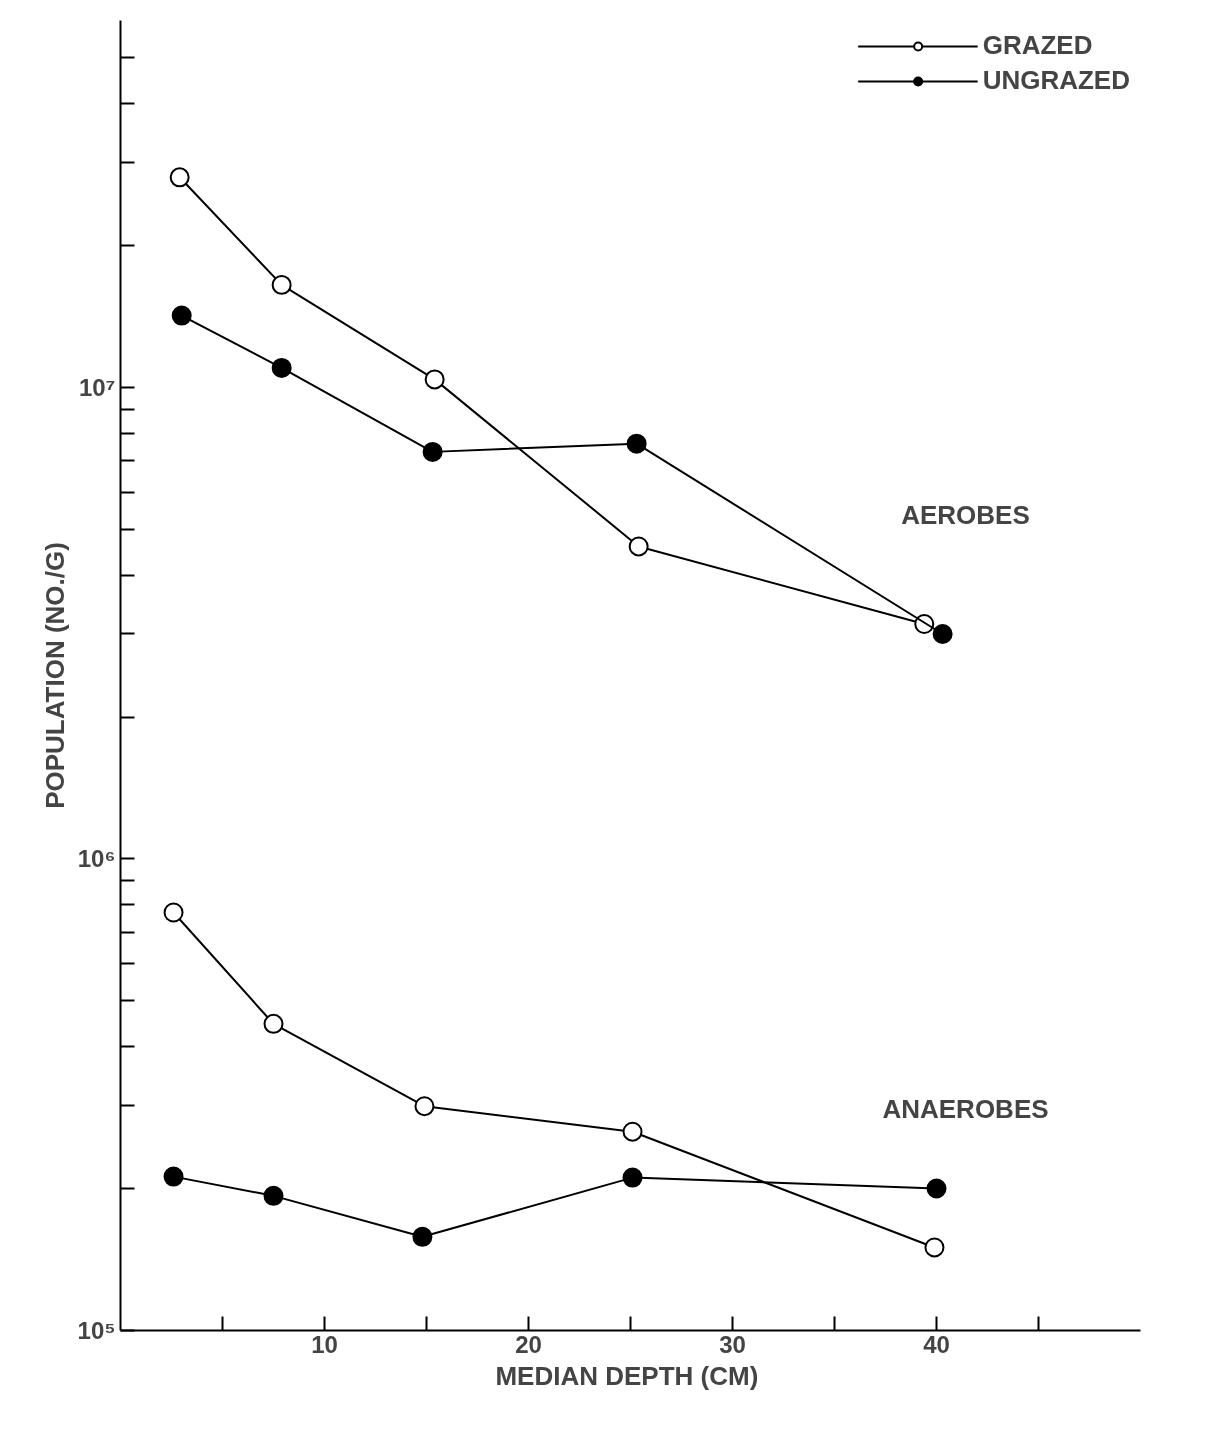  What do you see at coordinates (965, 514) in the screenshot?
I see `annotation: AEROBES` at bounding box center [965, 514].